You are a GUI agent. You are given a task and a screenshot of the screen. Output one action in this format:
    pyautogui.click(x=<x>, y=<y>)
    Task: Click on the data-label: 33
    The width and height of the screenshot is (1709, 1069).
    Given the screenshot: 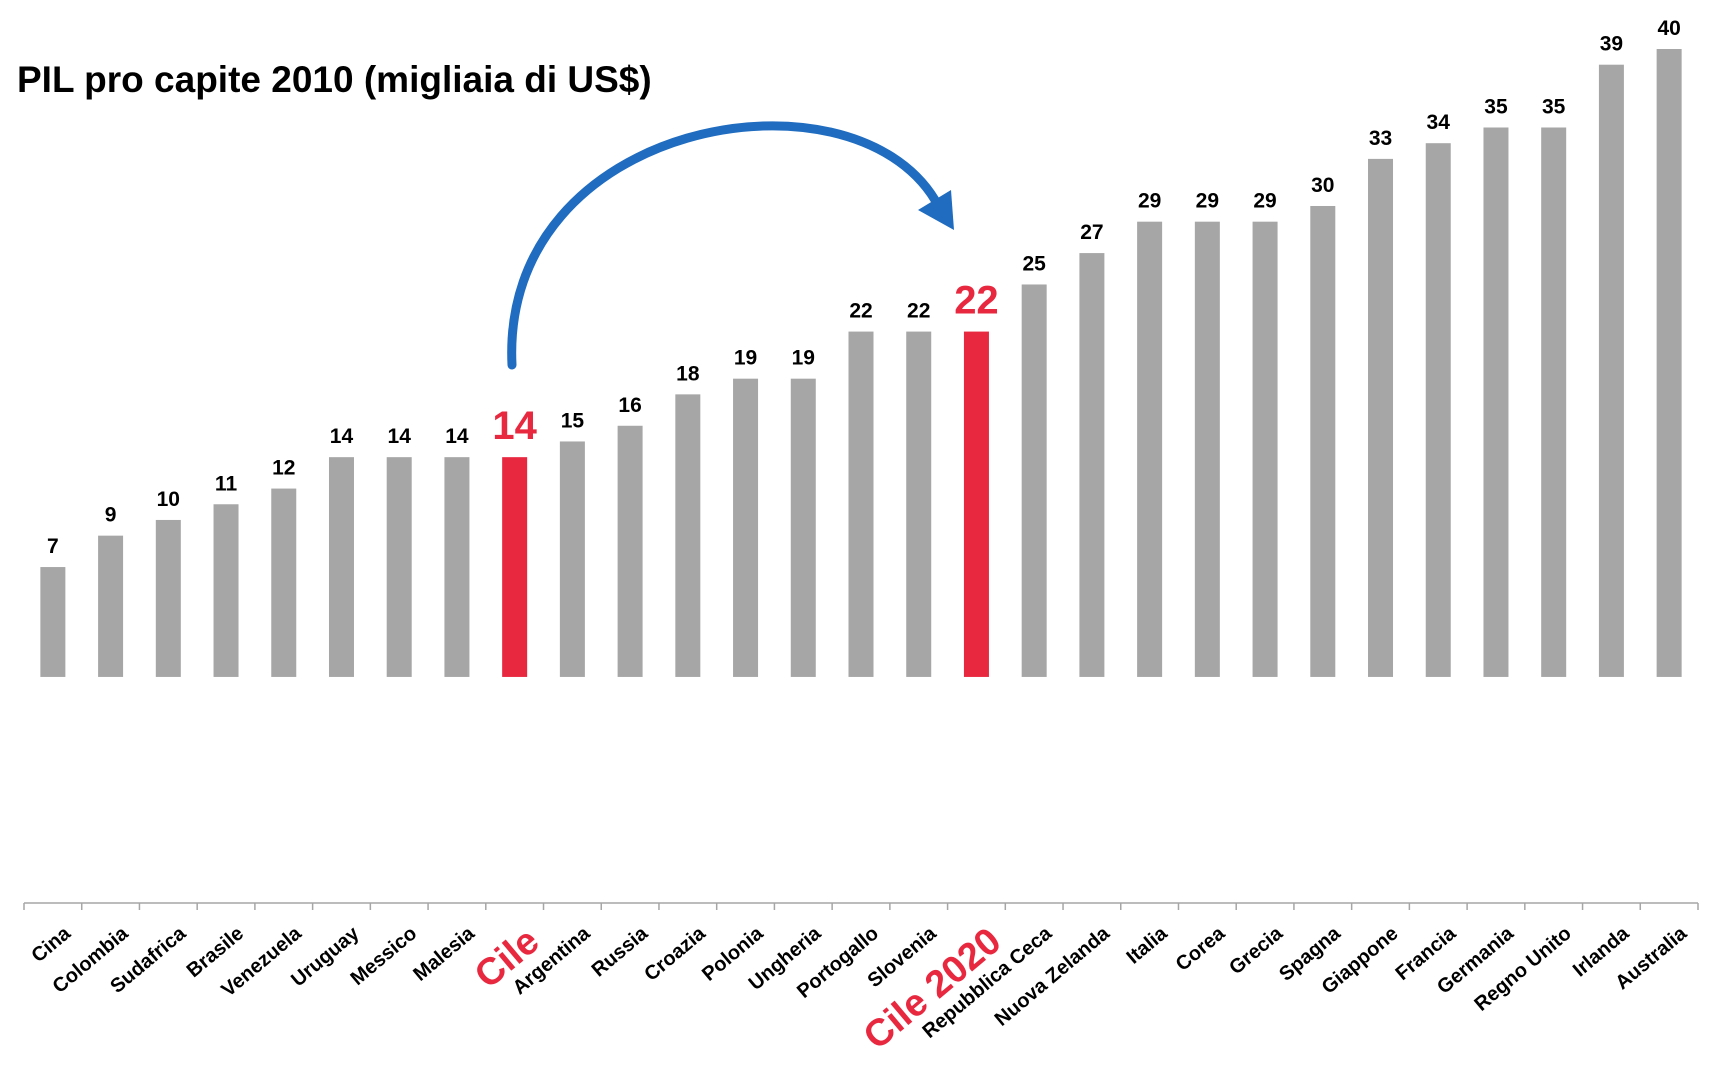 What is the action you would take?
    pyautogui.click(x=1380, y=138)
    